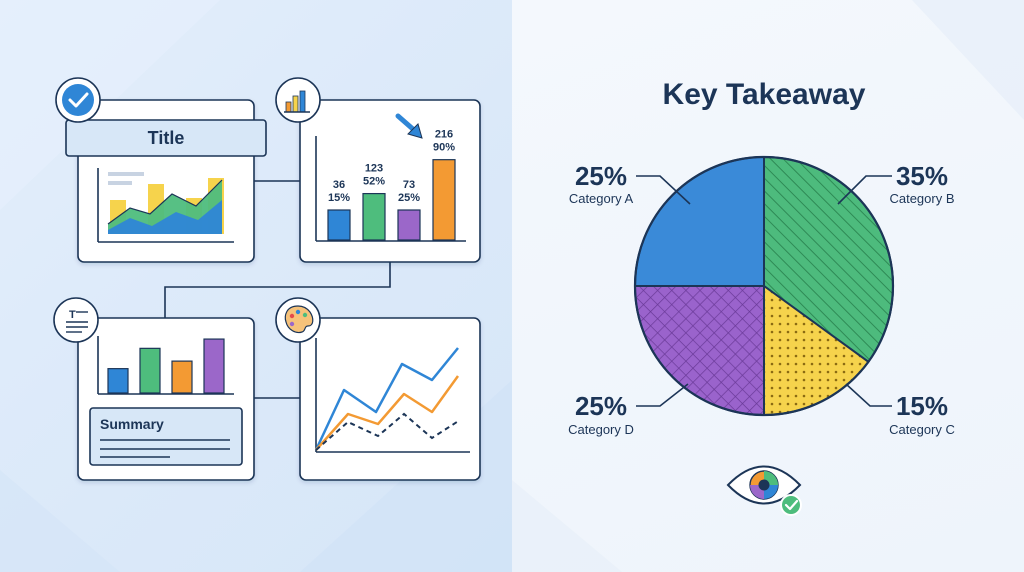 Image resolution: width=1024 pixels, height=572 pixels. I want to click on title-banner, so click(166, 138).